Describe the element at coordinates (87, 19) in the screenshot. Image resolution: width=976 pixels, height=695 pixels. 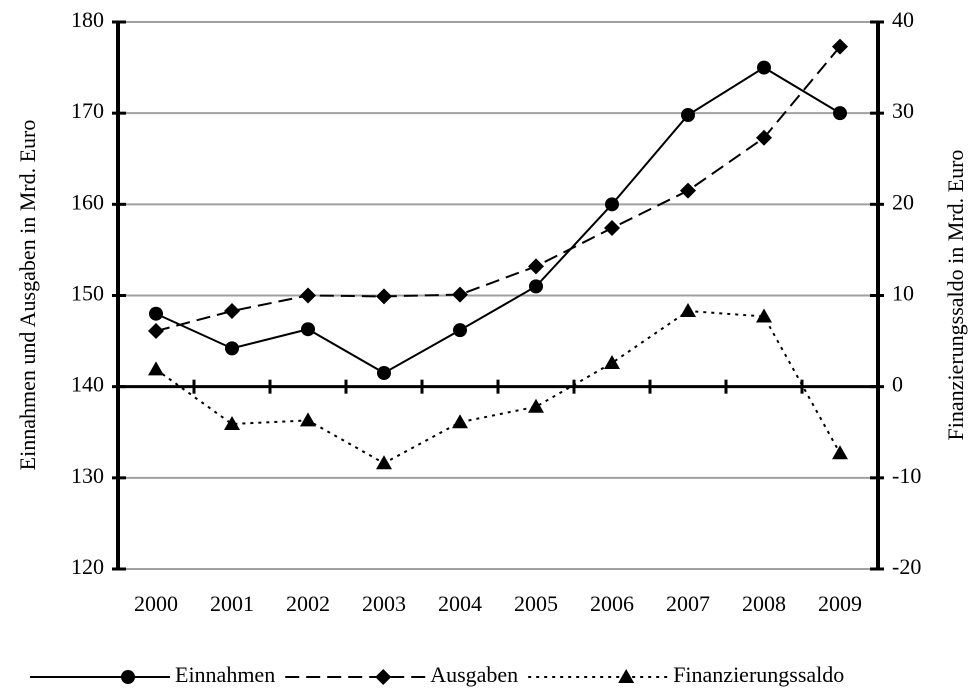
I see `y-tick-label: 180` at that location.